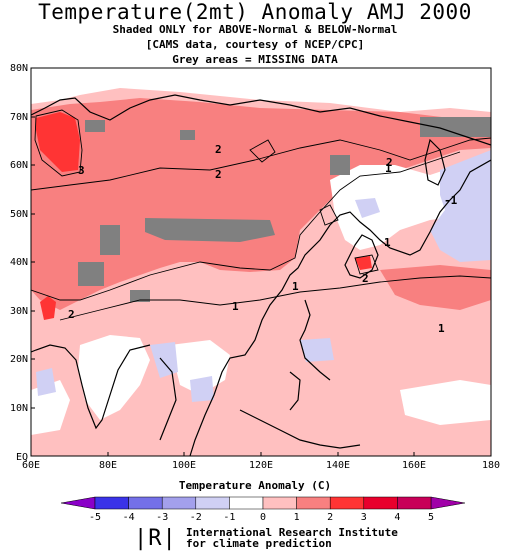  What do you see at coordinates (19, 359) in the screenshot?
I see `lat-tick-label: 20N` at bounding box center [19, 359].